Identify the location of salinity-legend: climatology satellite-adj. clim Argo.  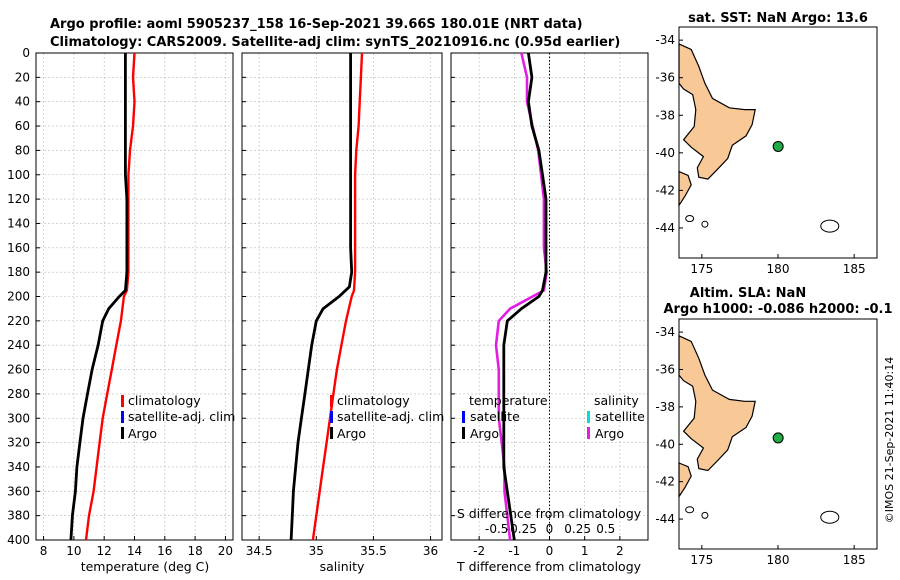
(387, 417).